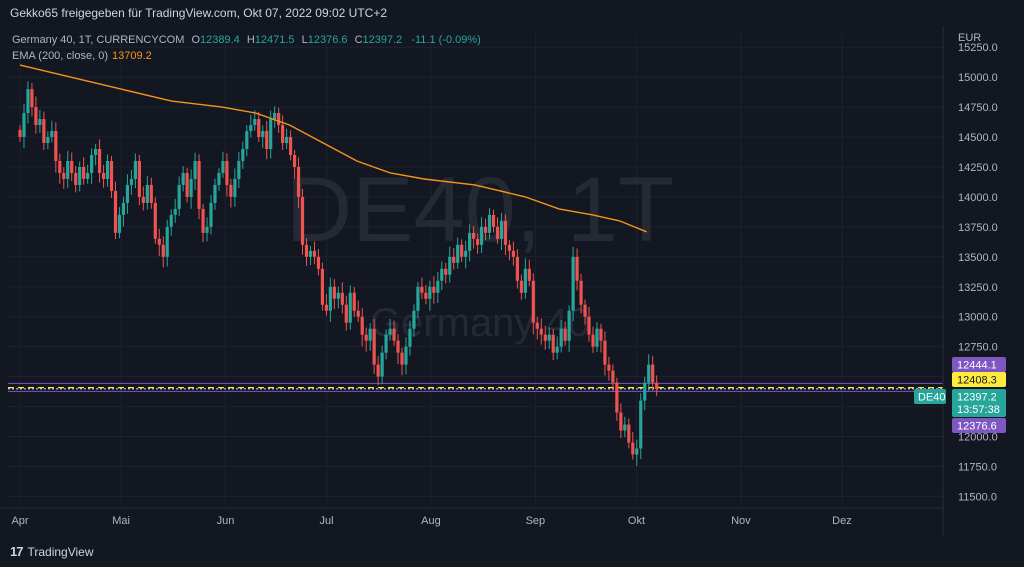 This screenshot has width=1024, height=567. What do you see at coordinates (977, 366) in the screenshot?
I see `price-tag-label: 12444.1` at bounding box center [977, 366].